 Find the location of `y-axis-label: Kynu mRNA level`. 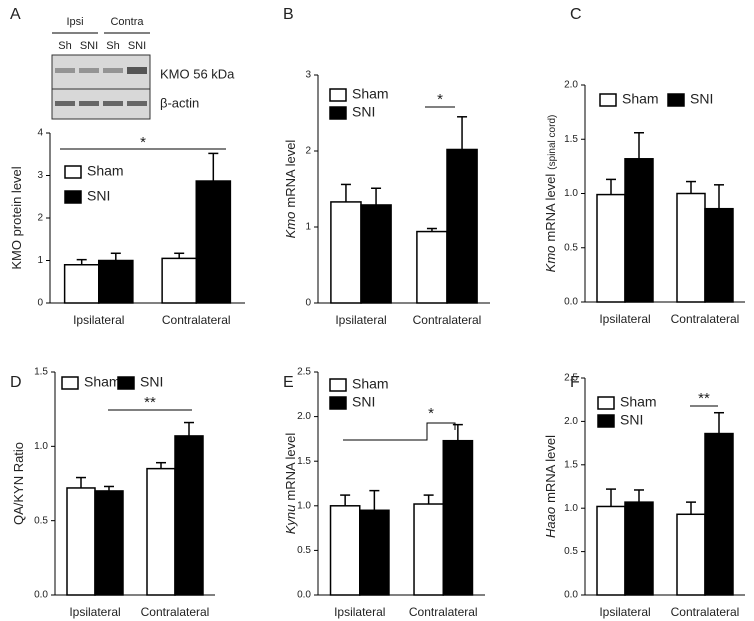

y-axis-label: Kynu mRNA level is located at coordinates (290, 484).